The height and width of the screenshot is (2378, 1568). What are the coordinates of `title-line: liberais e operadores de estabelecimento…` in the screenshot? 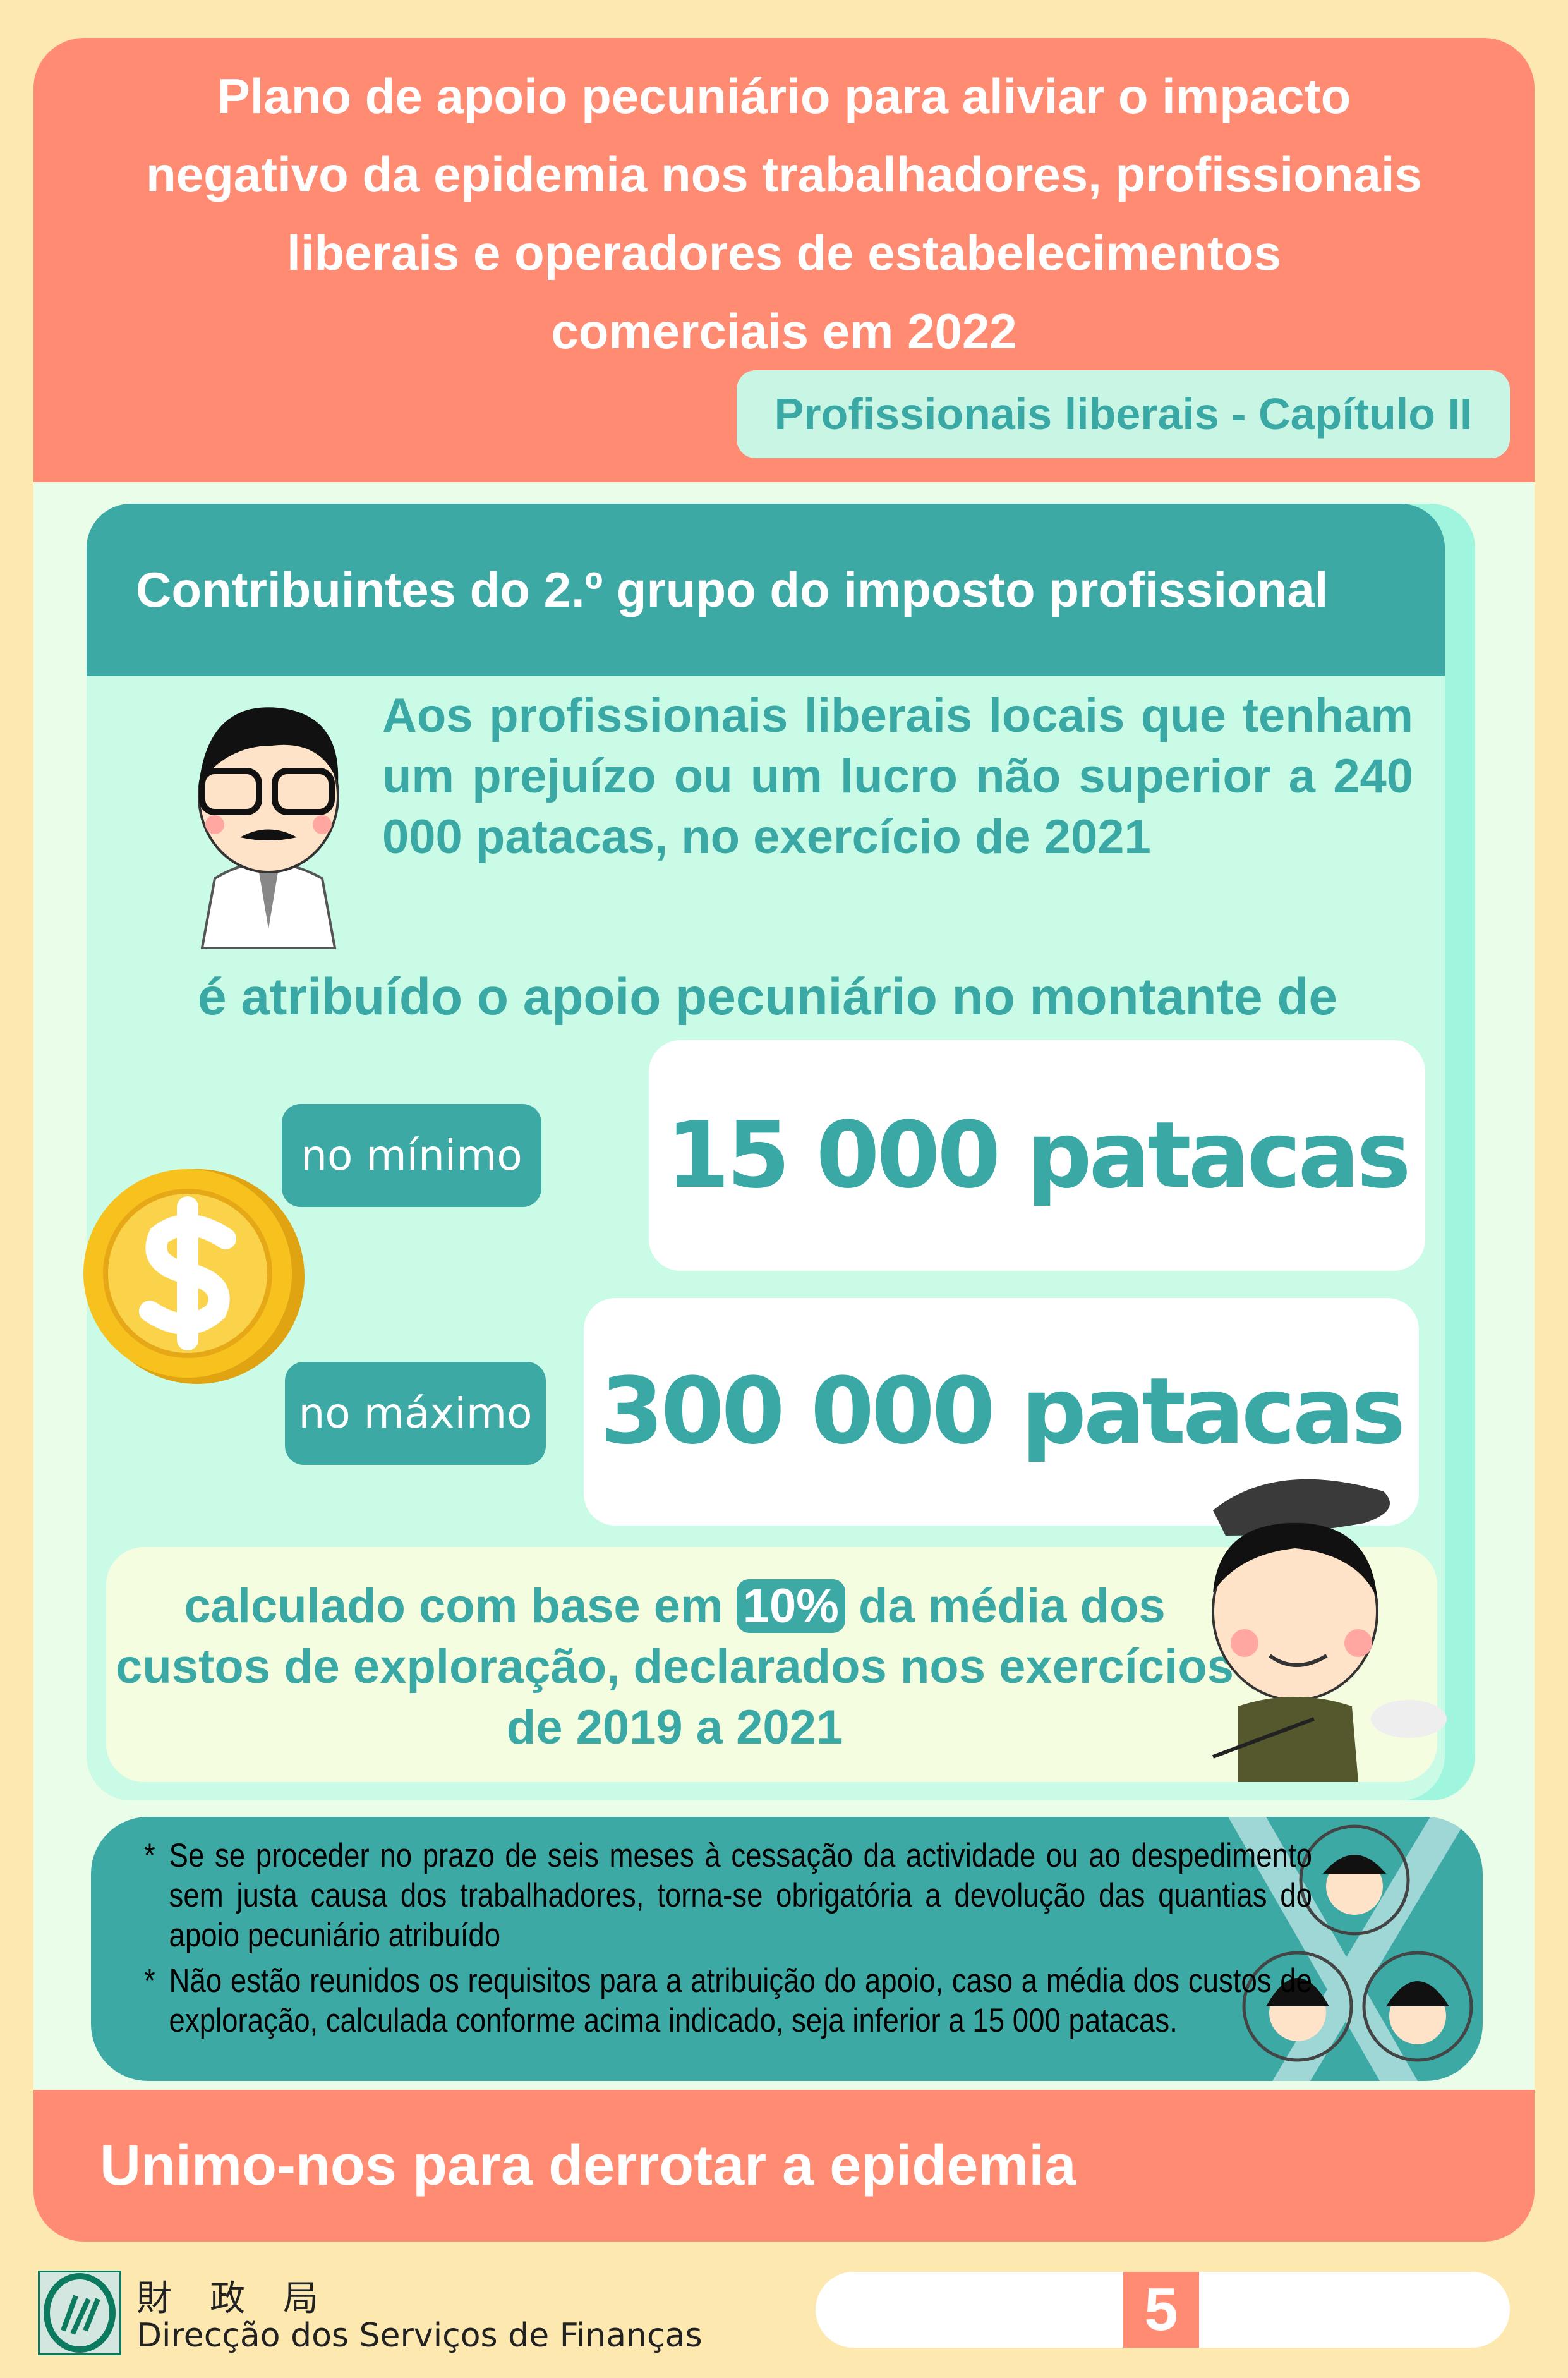 It's located at (784, 253).